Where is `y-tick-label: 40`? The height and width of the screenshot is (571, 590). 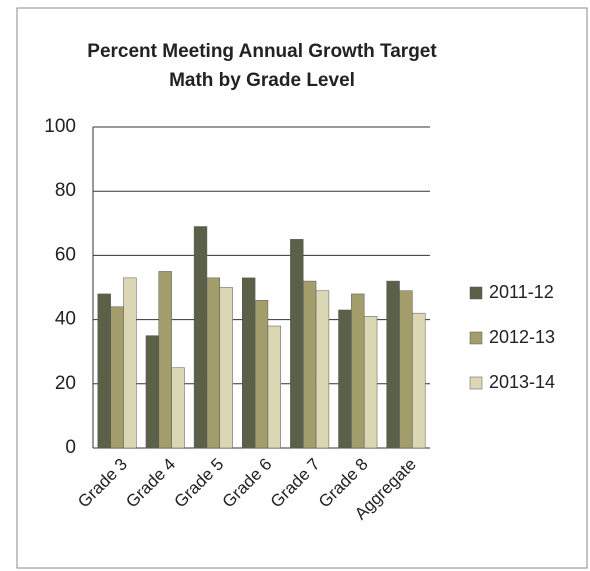
y-tick-label: 40 is located at coordinates (65, 319).